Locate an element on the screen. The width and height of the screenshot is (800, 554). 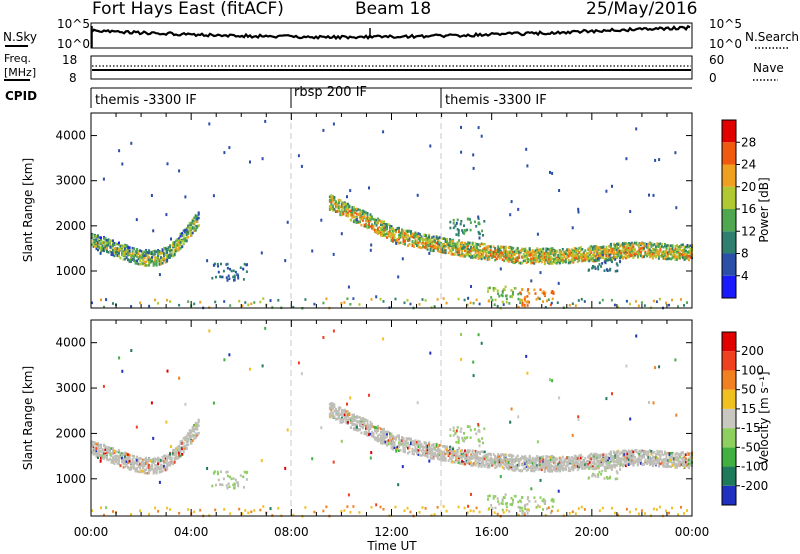
noise-sky-trace is located at coordinates (391, 36).